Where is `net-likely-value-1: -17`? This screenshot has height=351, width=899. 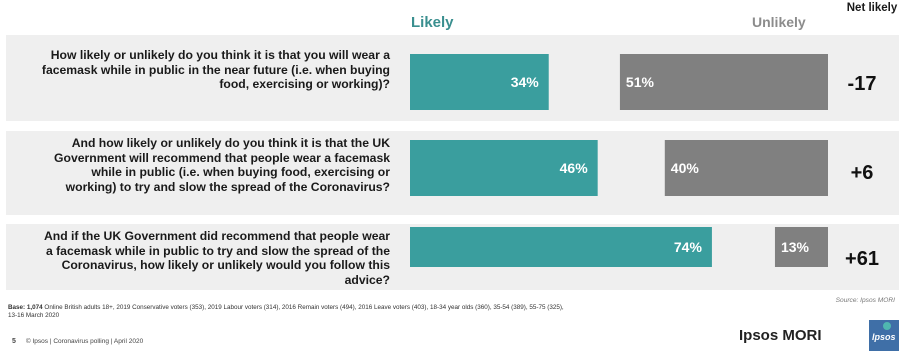
net-likely-value-1: -17 is located at coordinates (862, 84).